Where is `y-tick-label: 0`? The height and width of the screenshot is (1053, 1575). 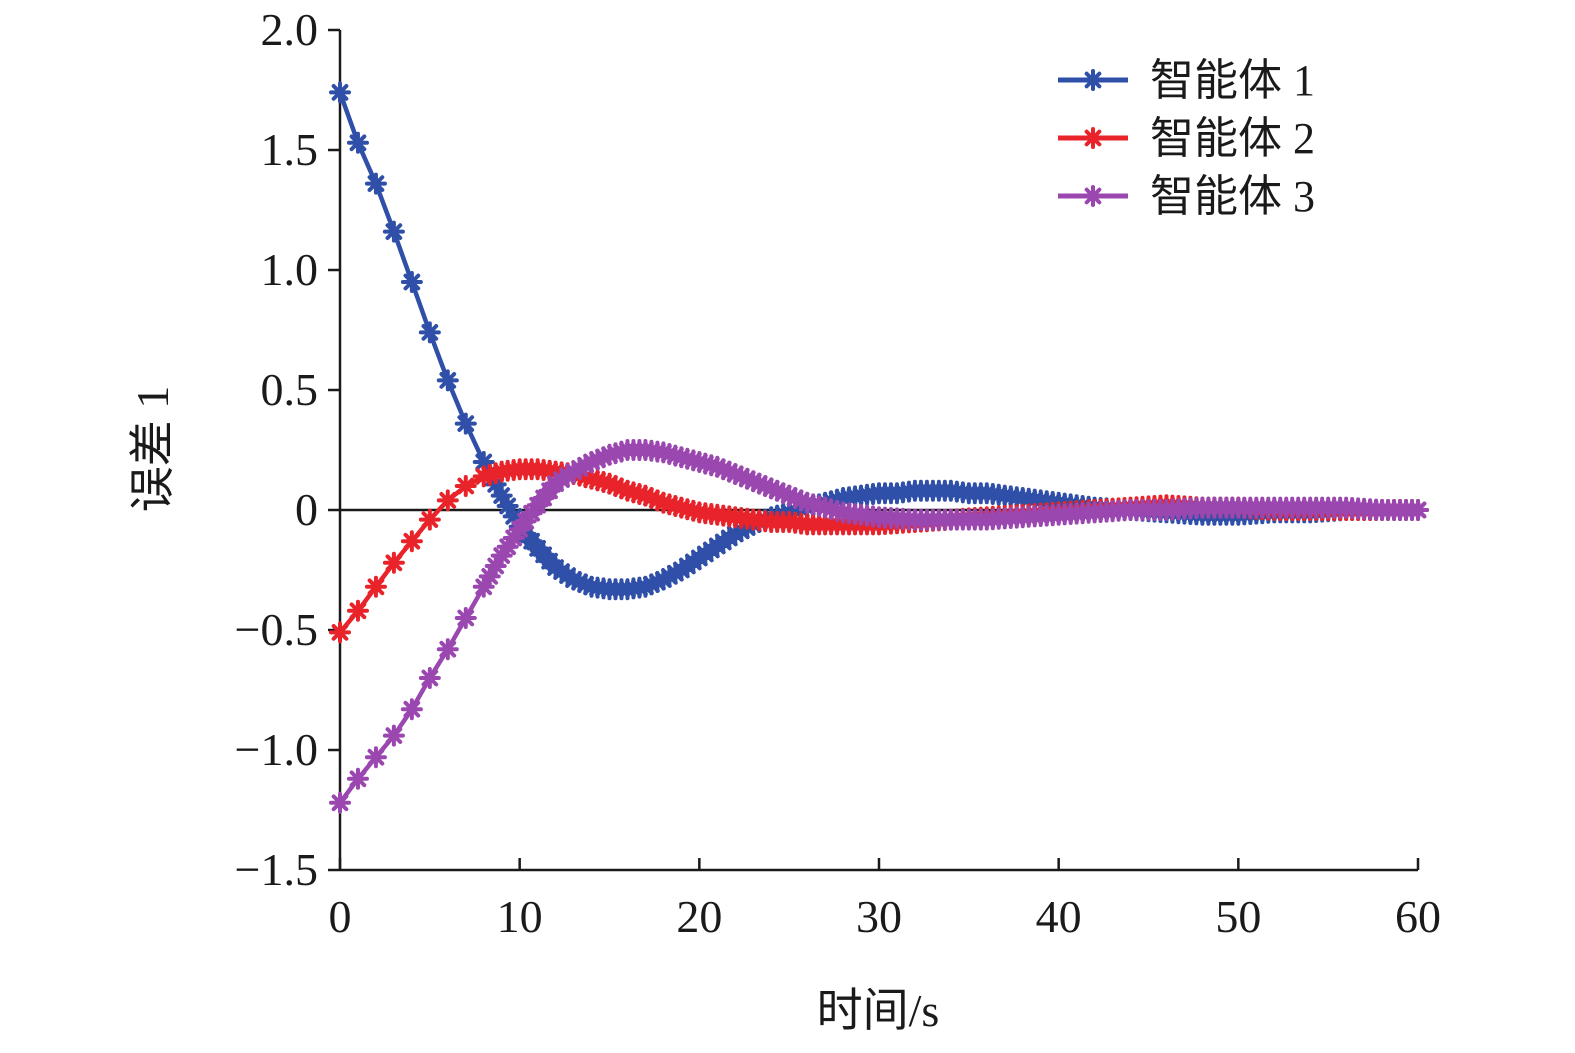 y-tick-label: 0 is located at coordinates (306, 509).